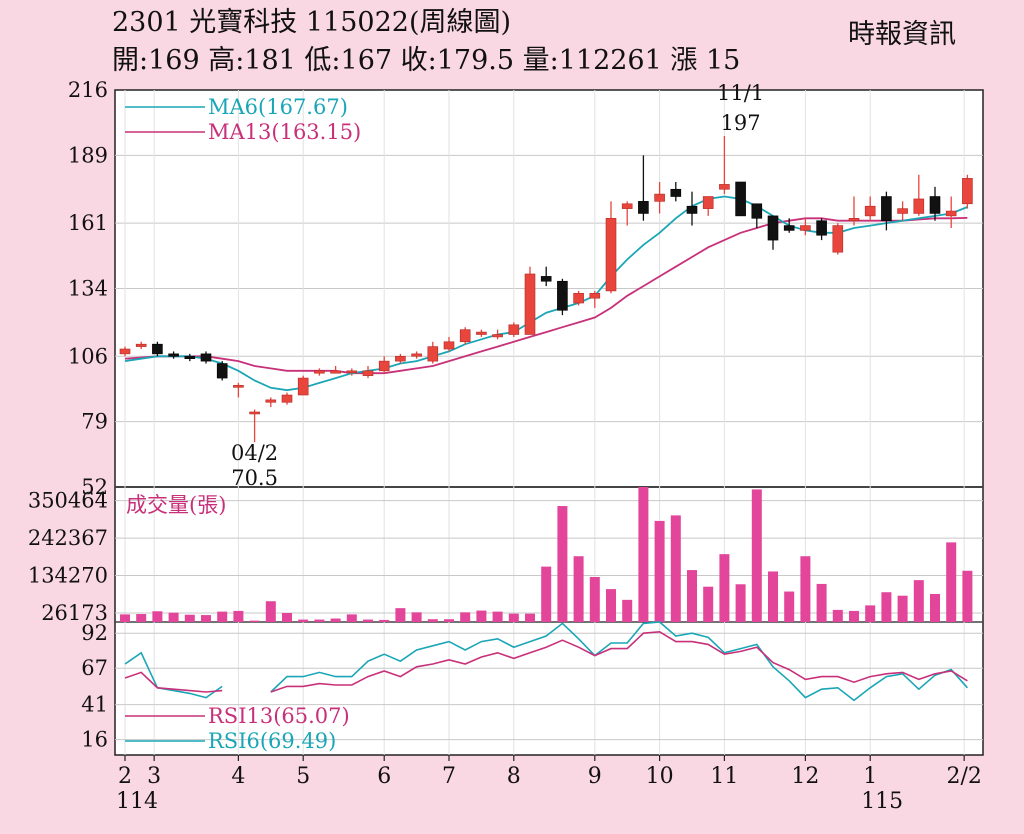 The height and width of the screenshot is (834, 1024). Describe the element at coordinates (68, 576) in the screenshot. I see `volume-tick-label: 134270` at that location.